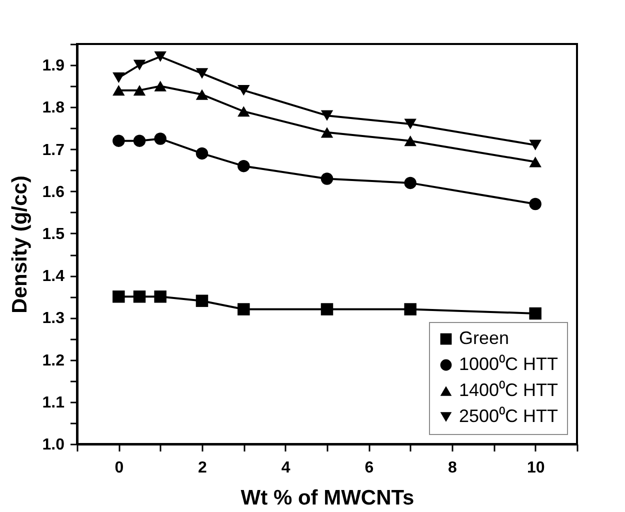  I want to click on x-tick-label: 0, so click(119, 468).